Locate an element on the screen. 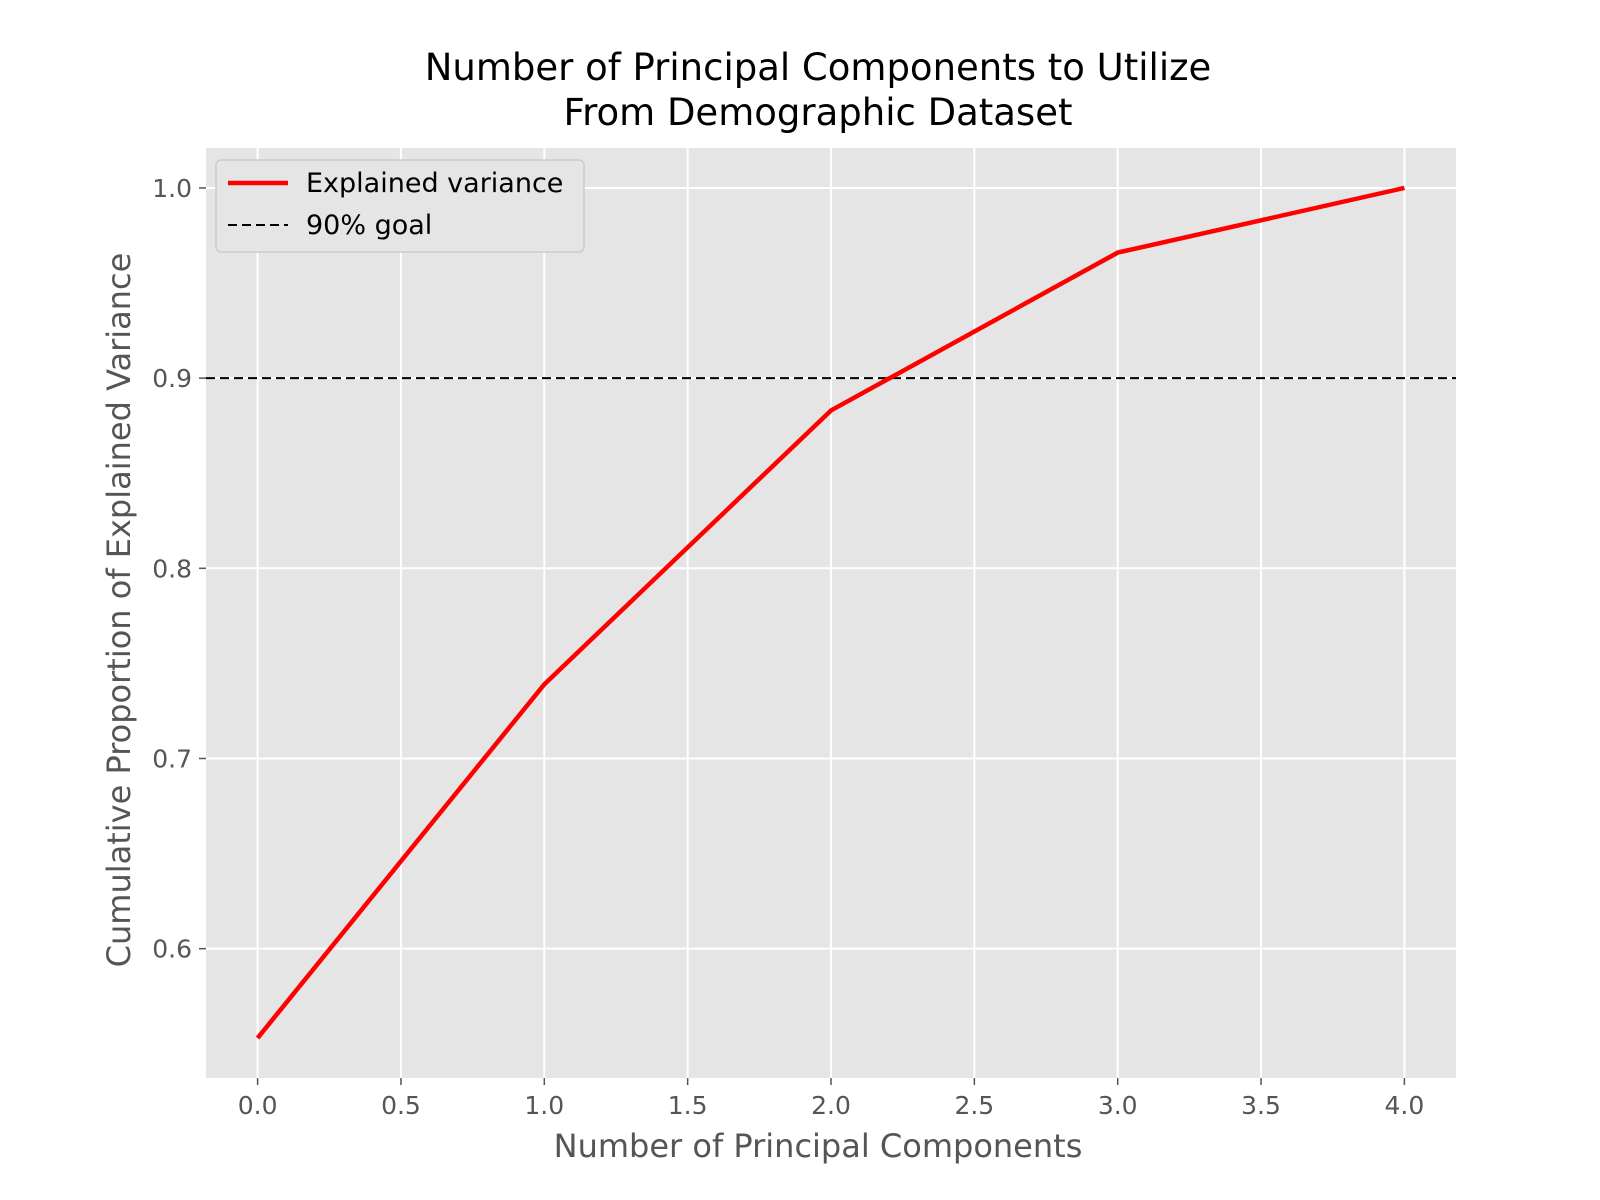  x-tick-label: 2.5 is located at coordinates (974, 1105).